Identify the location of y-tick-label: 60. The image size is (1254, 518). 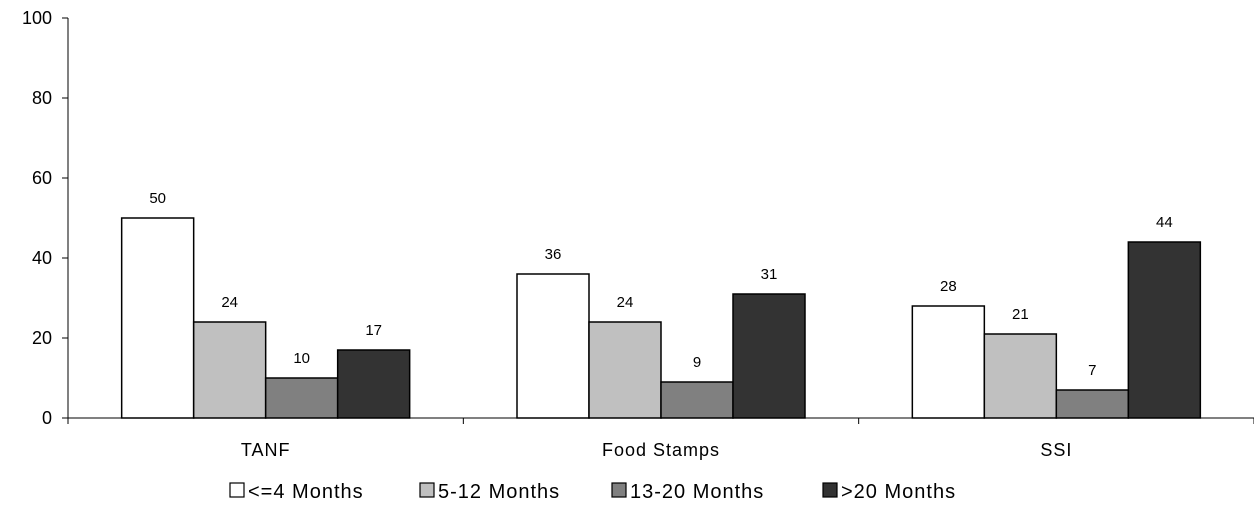
(42, 178).